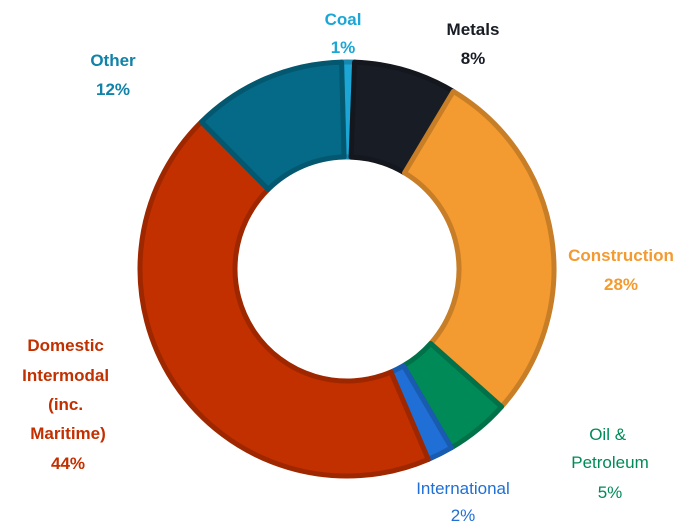 The width and height of the screenshot is (685, 525). Describe the element at coordinates (113, 89) in the screenshot. I see `value-other: 12%` at that location.